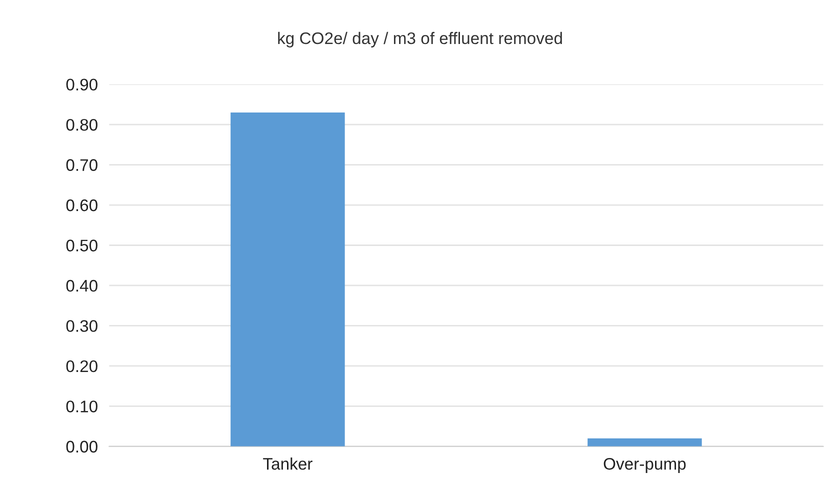  What do you see at coordinates (645, 466) in the screenshot?
I see `x-tick-label: Over-pump` at bounding box center [645, 466].